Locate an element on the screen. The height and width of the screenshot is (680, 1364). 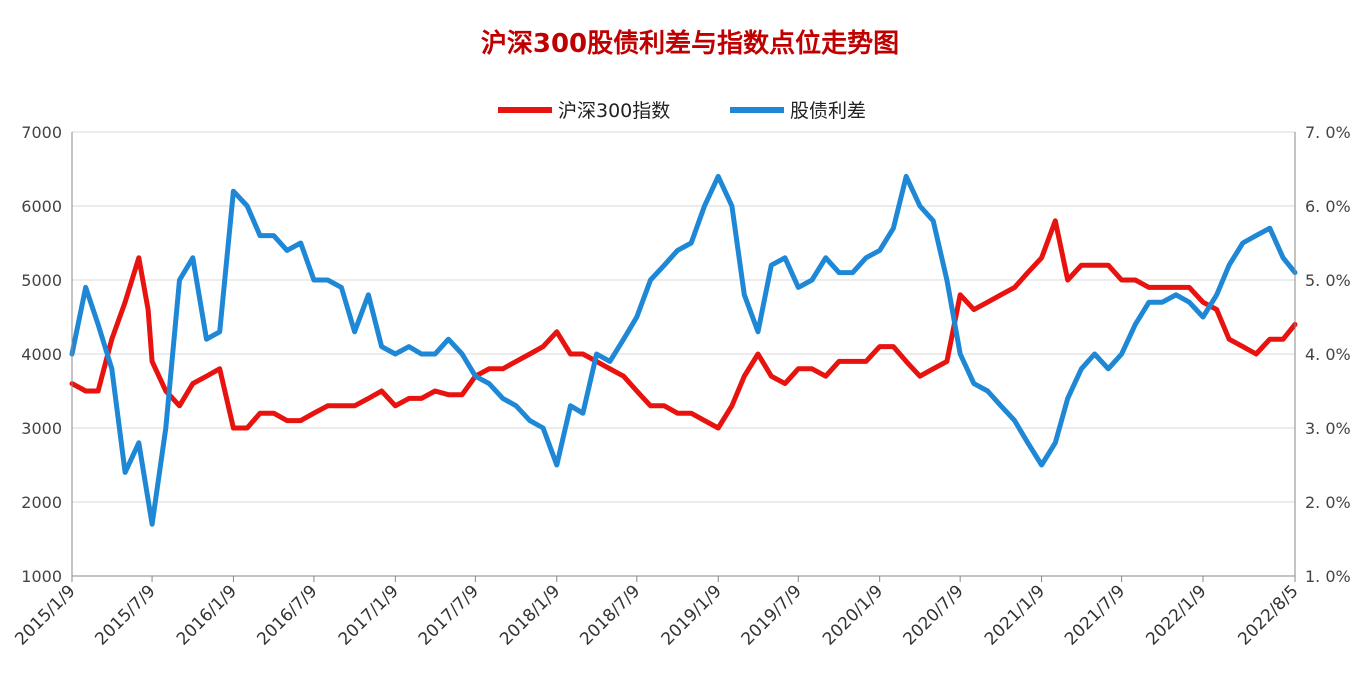
x-tick-label: 2019/7/9 is located at coordinates (772, 615).